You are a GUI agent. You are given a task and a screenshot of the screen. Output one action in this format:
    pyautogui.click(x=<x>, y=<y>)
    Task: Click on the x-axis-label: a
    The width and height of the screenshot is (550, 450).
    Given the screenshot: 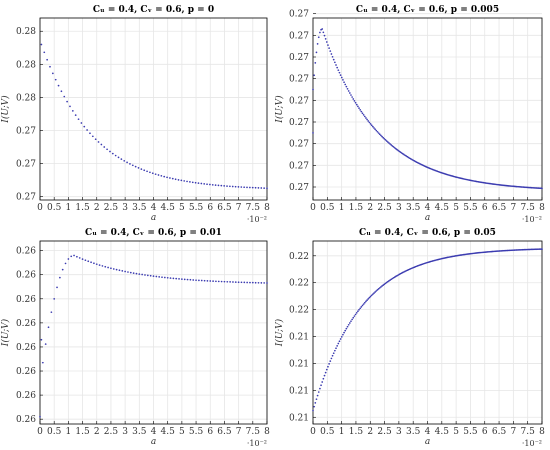 What is the action you would take?
    pyautogui.click(x=427, y=218)
    